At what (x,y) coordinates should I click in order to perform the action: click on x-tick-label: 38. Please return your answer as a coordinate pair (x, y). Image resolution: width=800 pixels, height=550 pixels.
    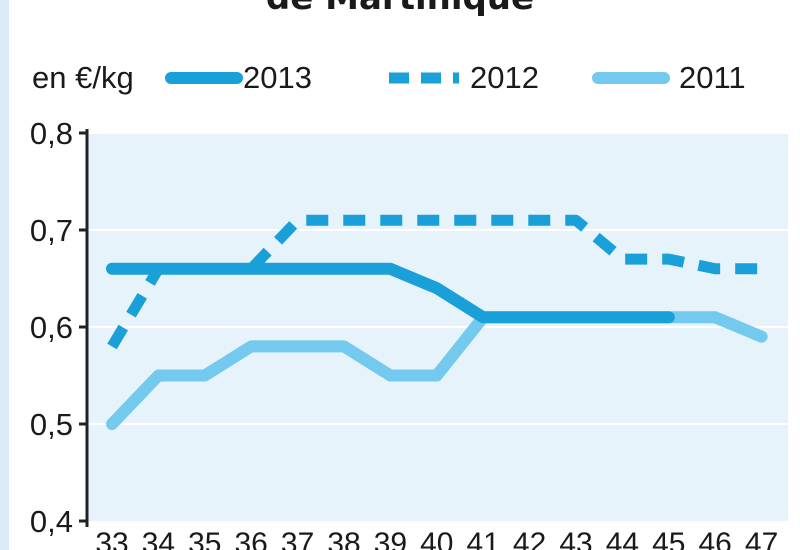
    Looking at the image, I should click on (343, 538).